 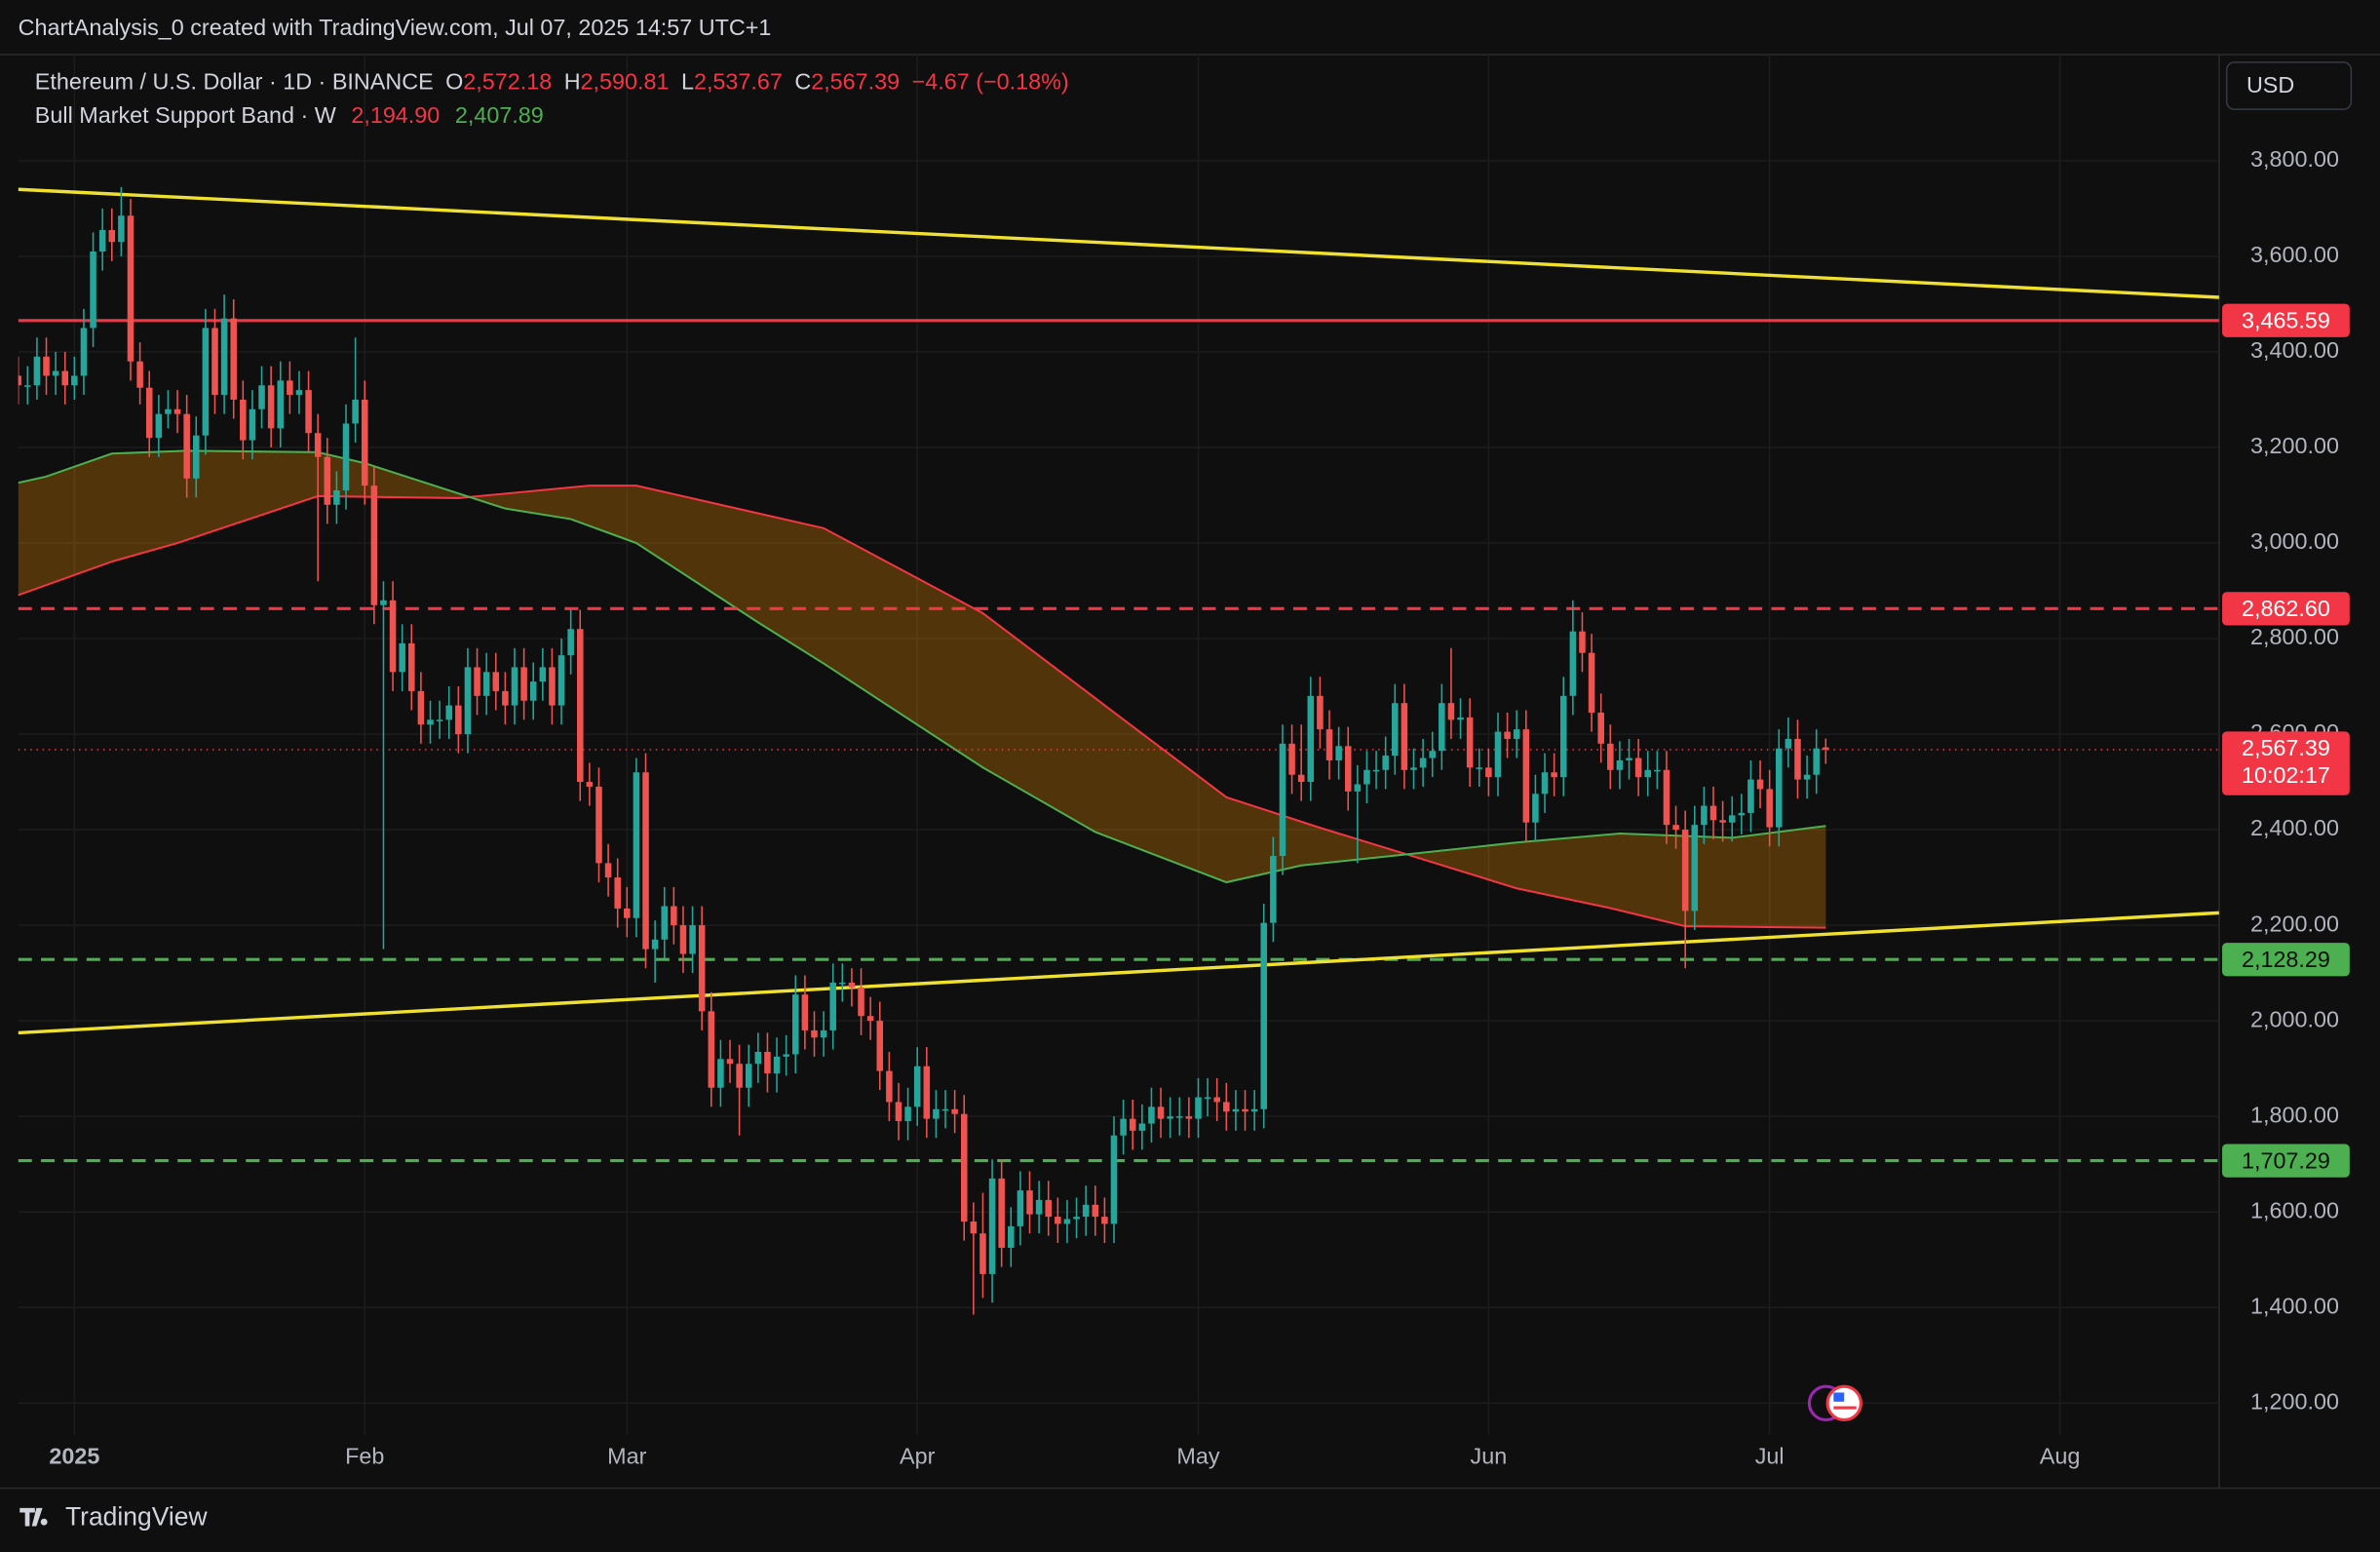 I want to click on currency-label: USD, so click(x=2270, y=84).